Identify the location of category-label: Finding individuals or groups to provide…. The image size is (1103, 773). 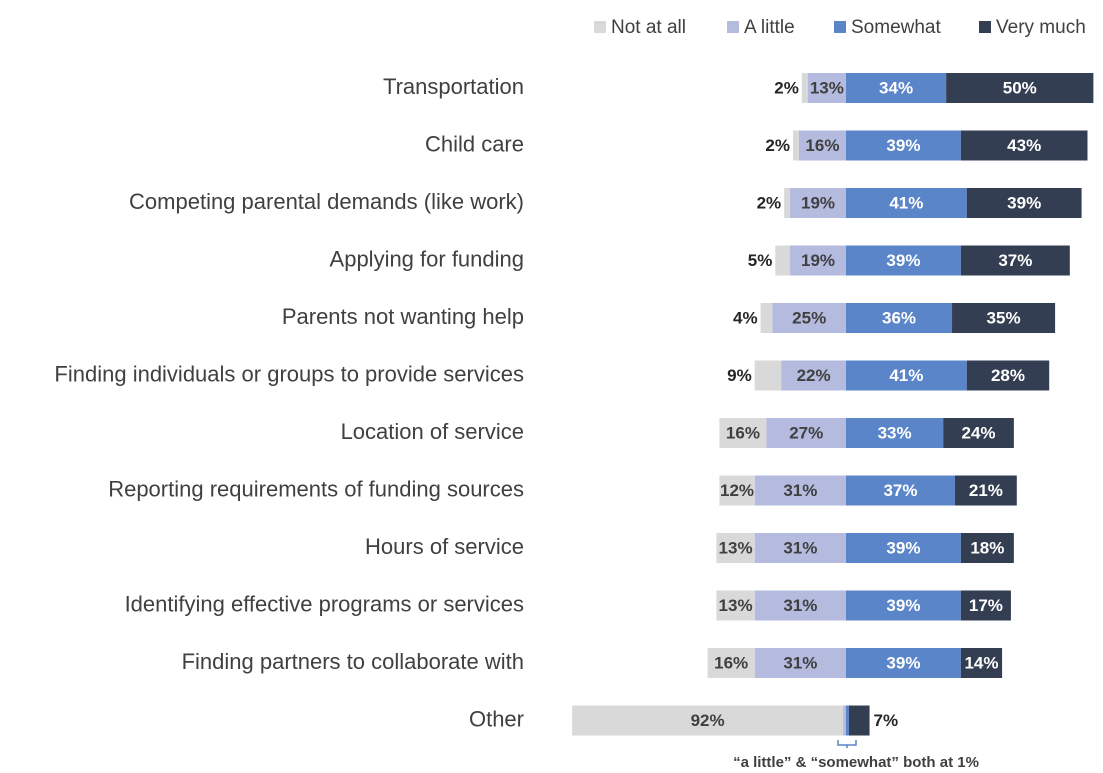
(289, 373).